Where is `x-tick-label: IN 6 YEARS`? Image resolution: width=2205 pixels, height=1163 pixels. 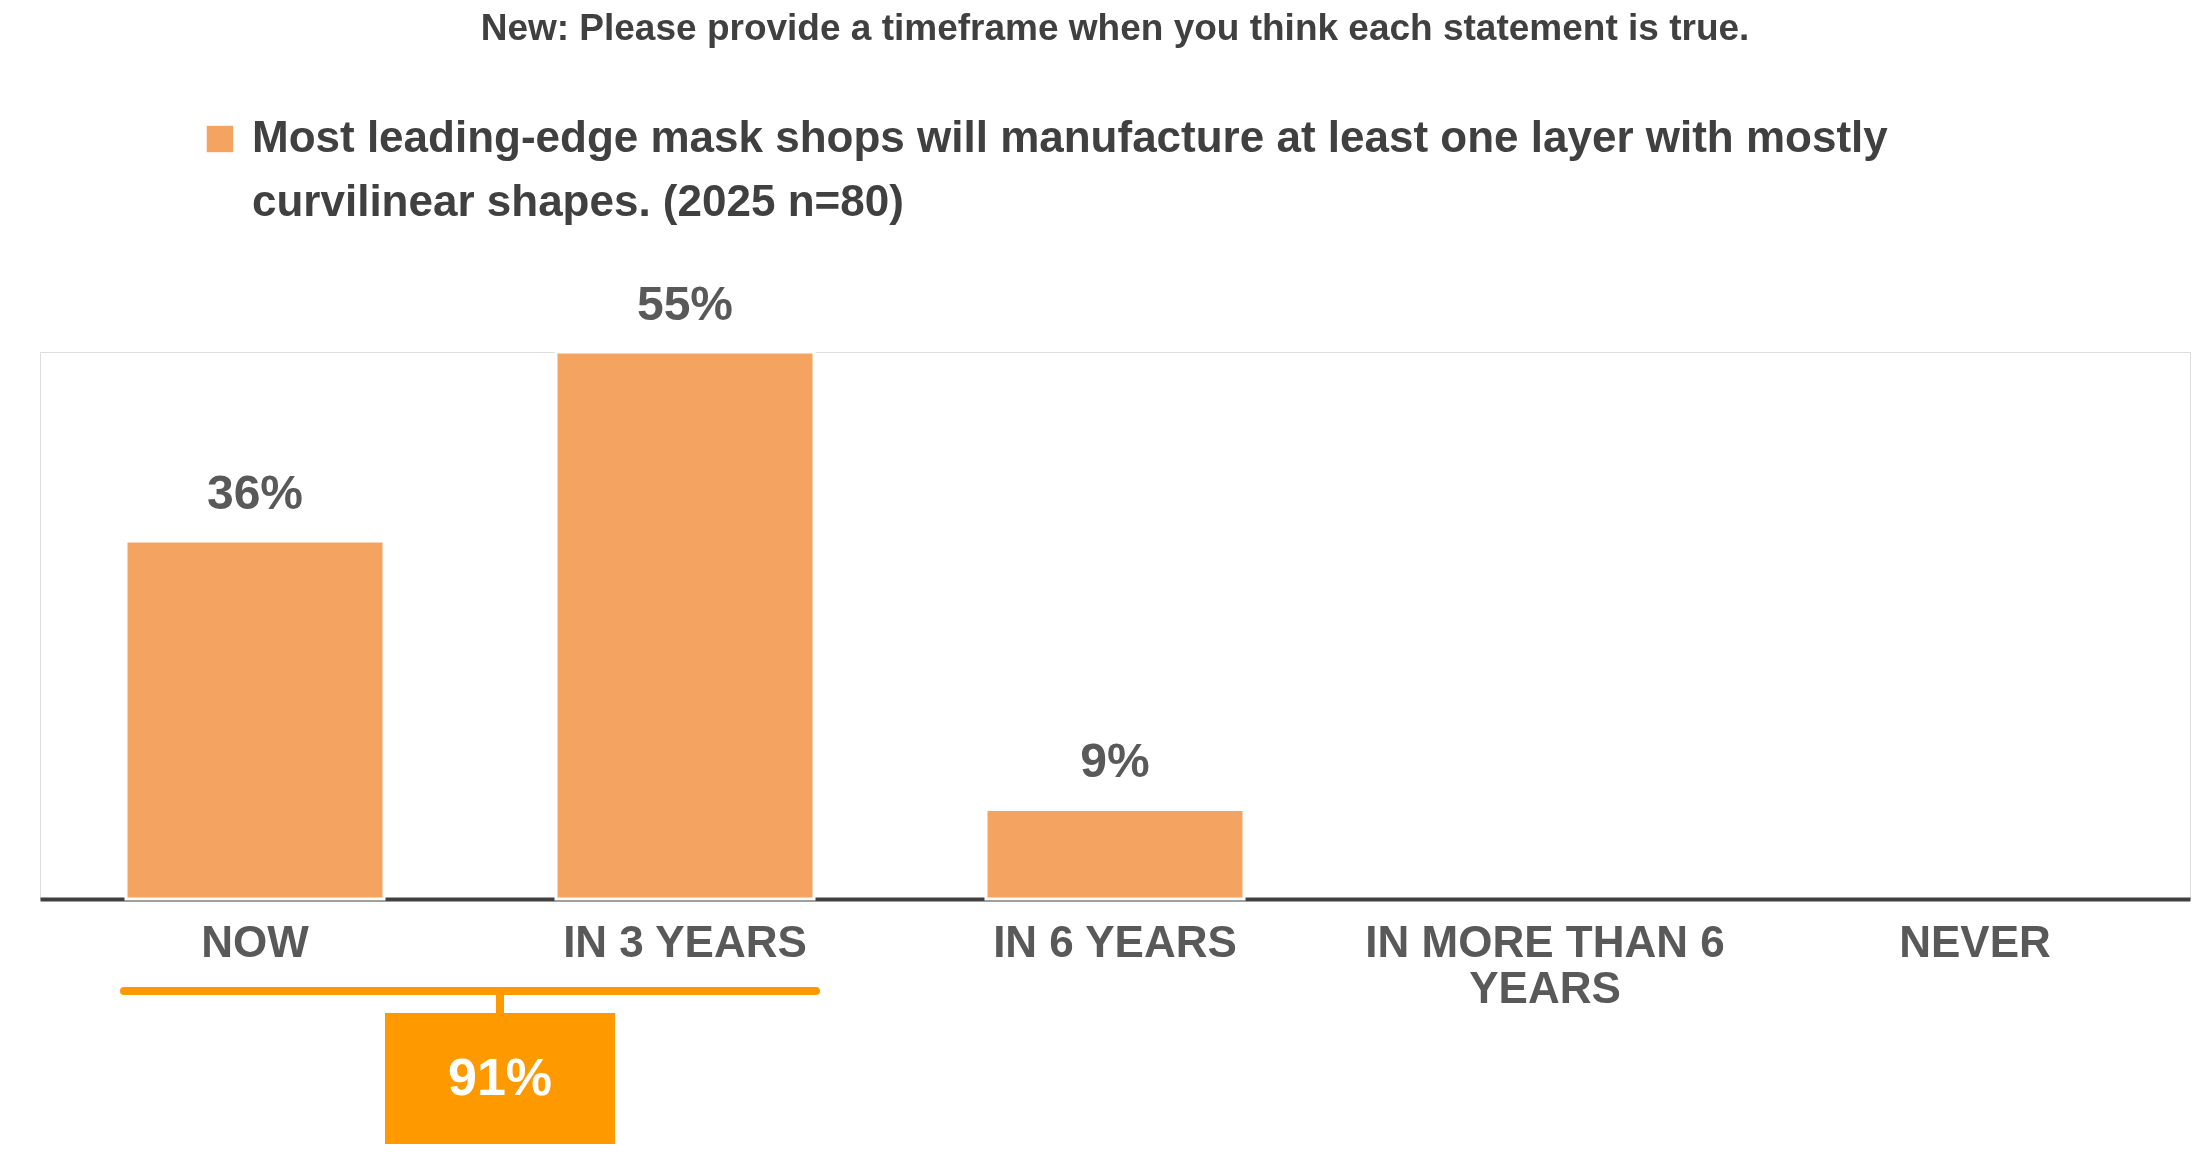 x-tick-label: IN 6 YEARS is located at coordinates (1115, 941).